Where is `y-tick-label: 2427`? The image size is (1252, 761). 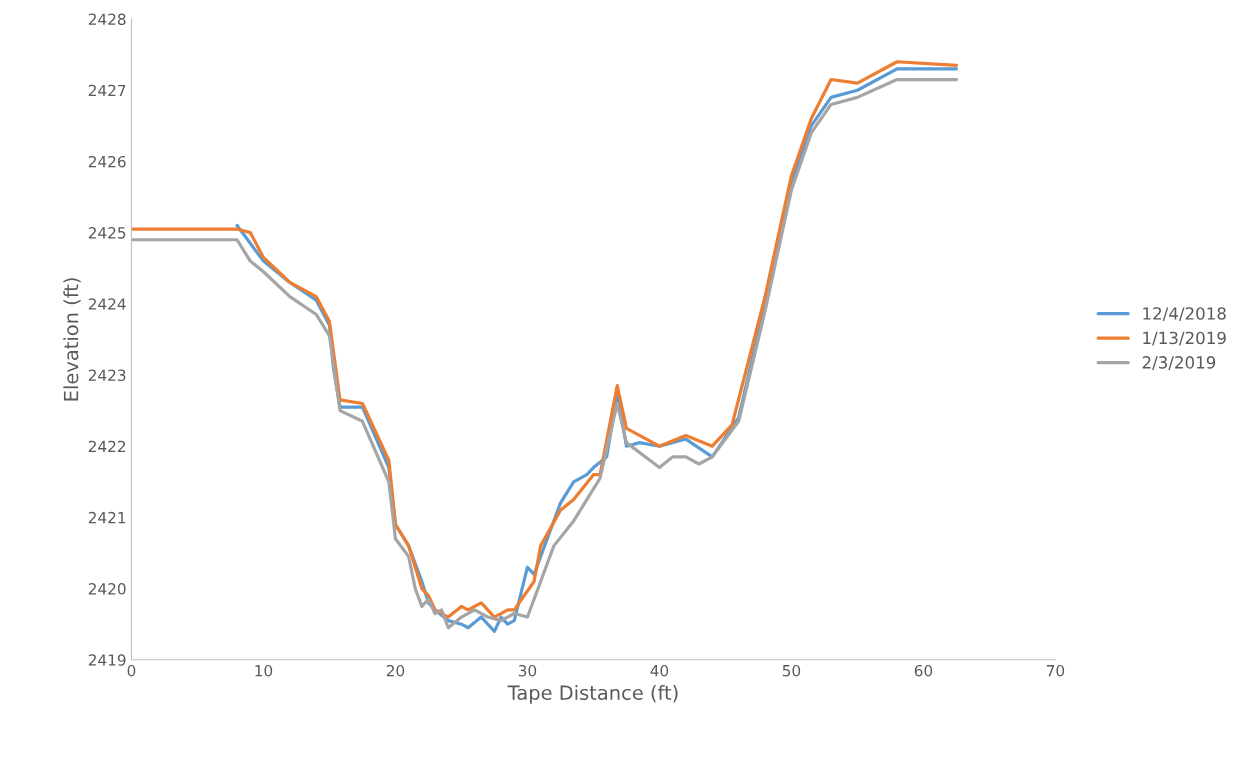 y-tick-label: 2427 is located at coordinates (107, 90).